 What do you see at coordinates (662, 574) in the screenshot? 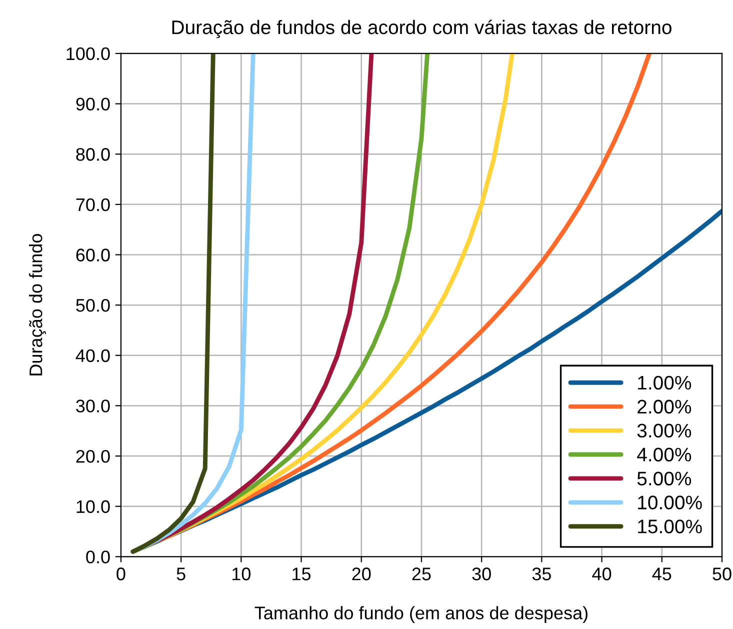
I see `x-tick-label: 45` at bounding box center [662, 574].